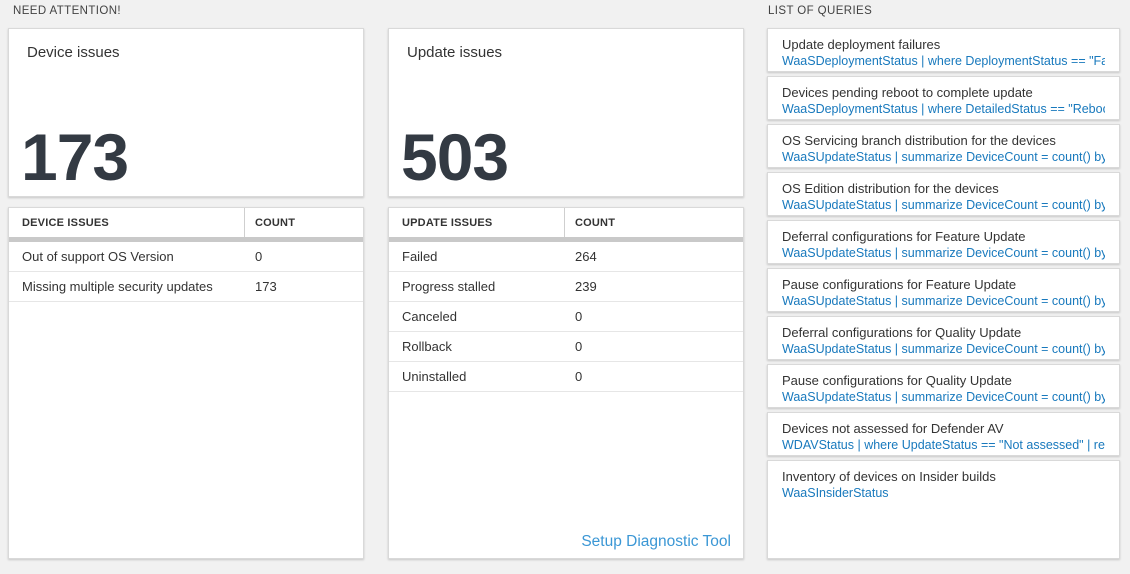  What do you see at coordinates (586, 256) in the screenshot?
I see `row-count: 264` at bounding box center [586, 256].